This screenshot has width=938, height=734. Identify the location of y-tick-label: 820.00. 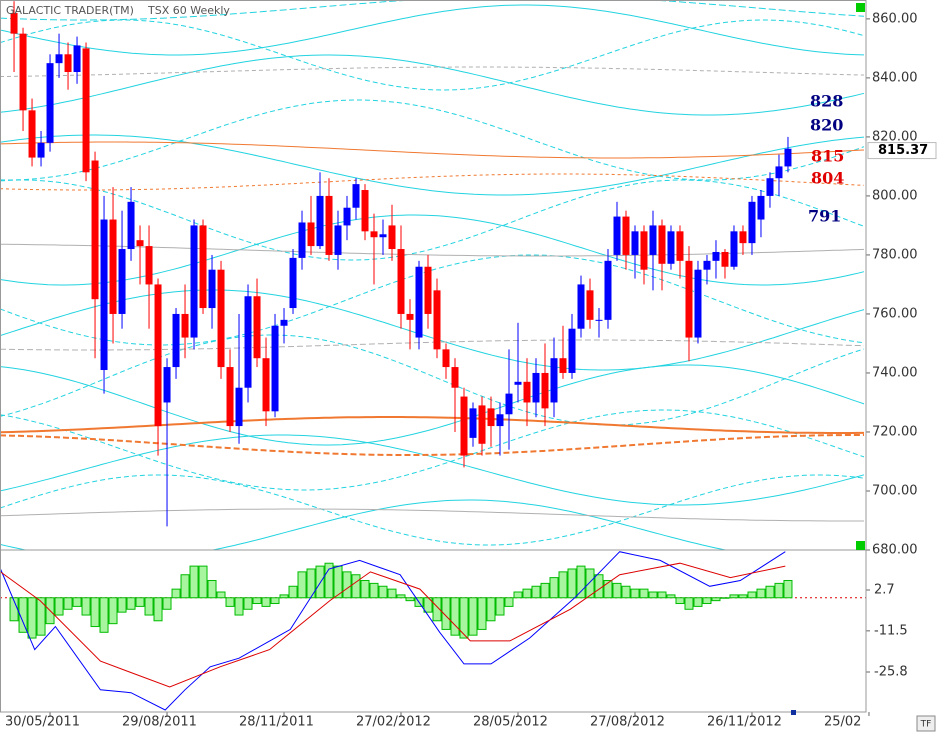
(895, 136).